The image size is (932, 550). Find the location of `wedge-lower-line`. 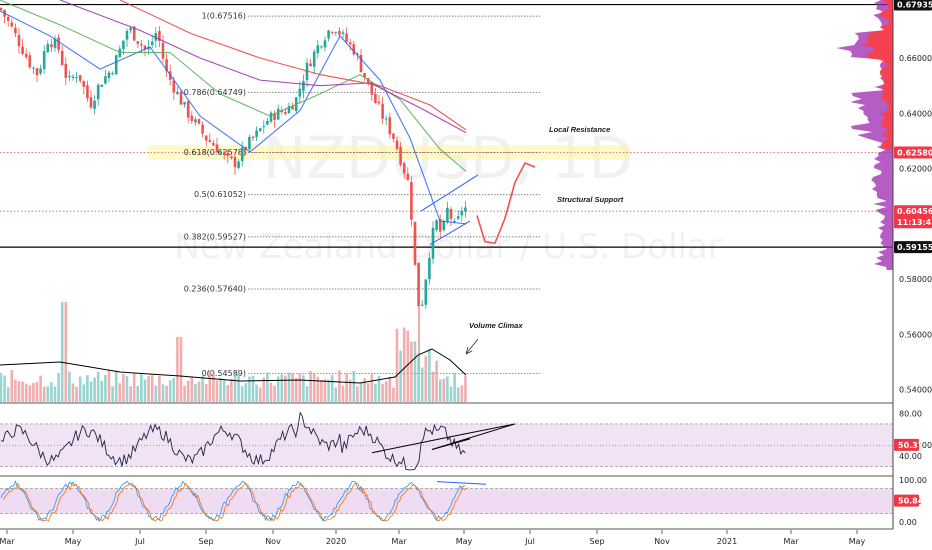

wedge-lower-line is located at coordinates (450, 232).